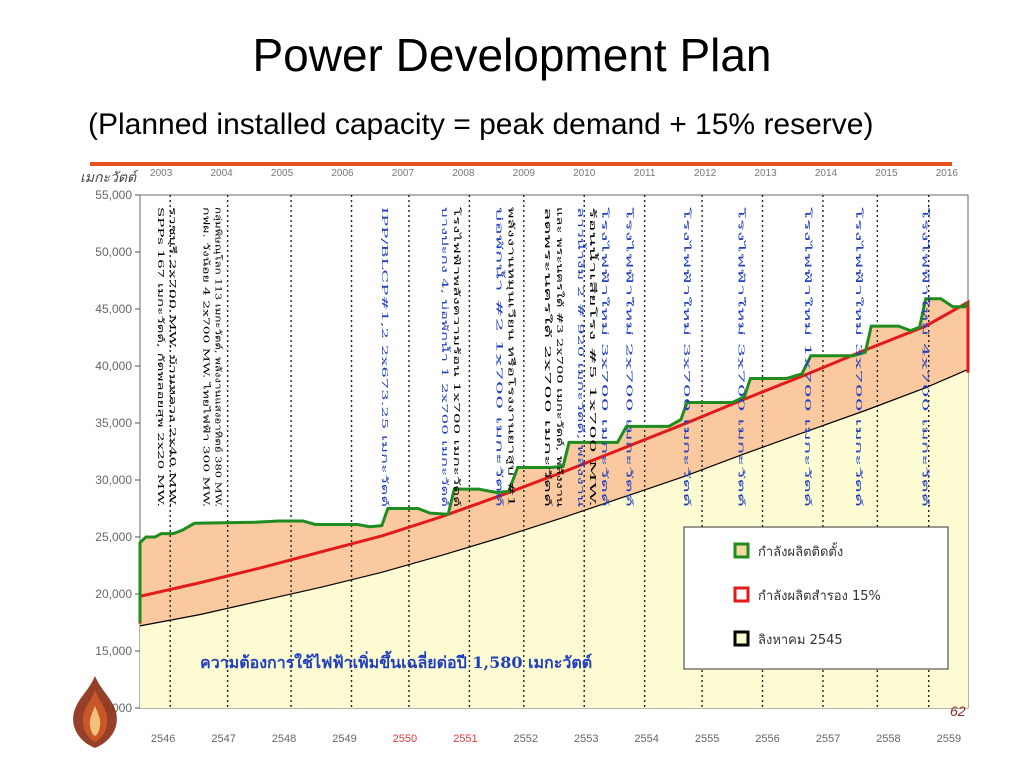  Describe the element at coordinates (646, 739) in the screenshot. I see `bottom-year-label: 2554` at that location.